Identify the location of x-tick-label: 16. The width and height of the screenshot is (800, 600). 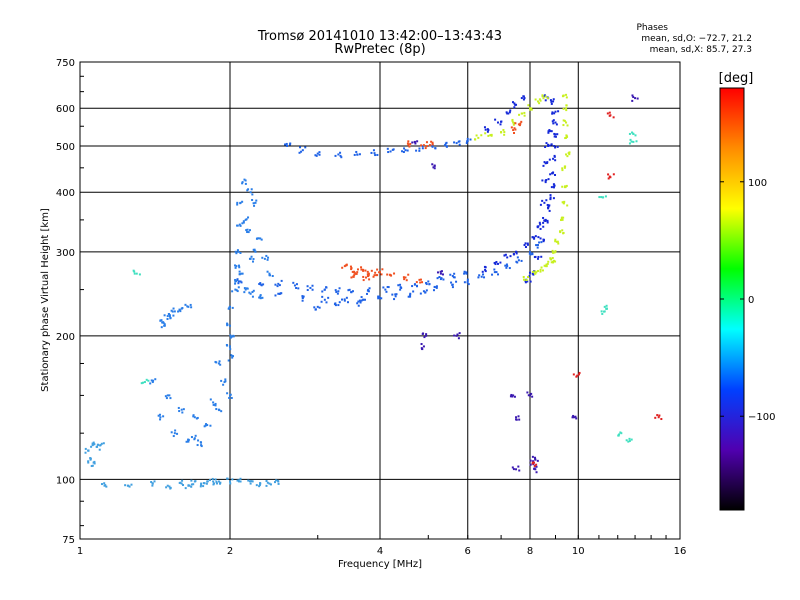
(680, 551).